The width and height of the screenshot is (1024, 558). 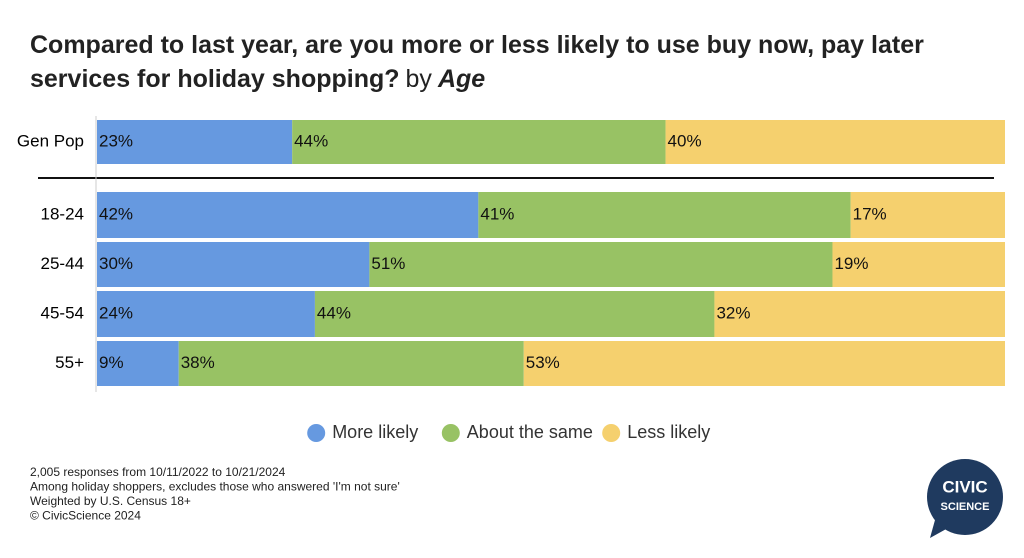 What do you see at coordinates (110, 501) in the screenshot?
I see `footnote: Weighted by U.S. Census 18+` at bounding box center [110, 501].